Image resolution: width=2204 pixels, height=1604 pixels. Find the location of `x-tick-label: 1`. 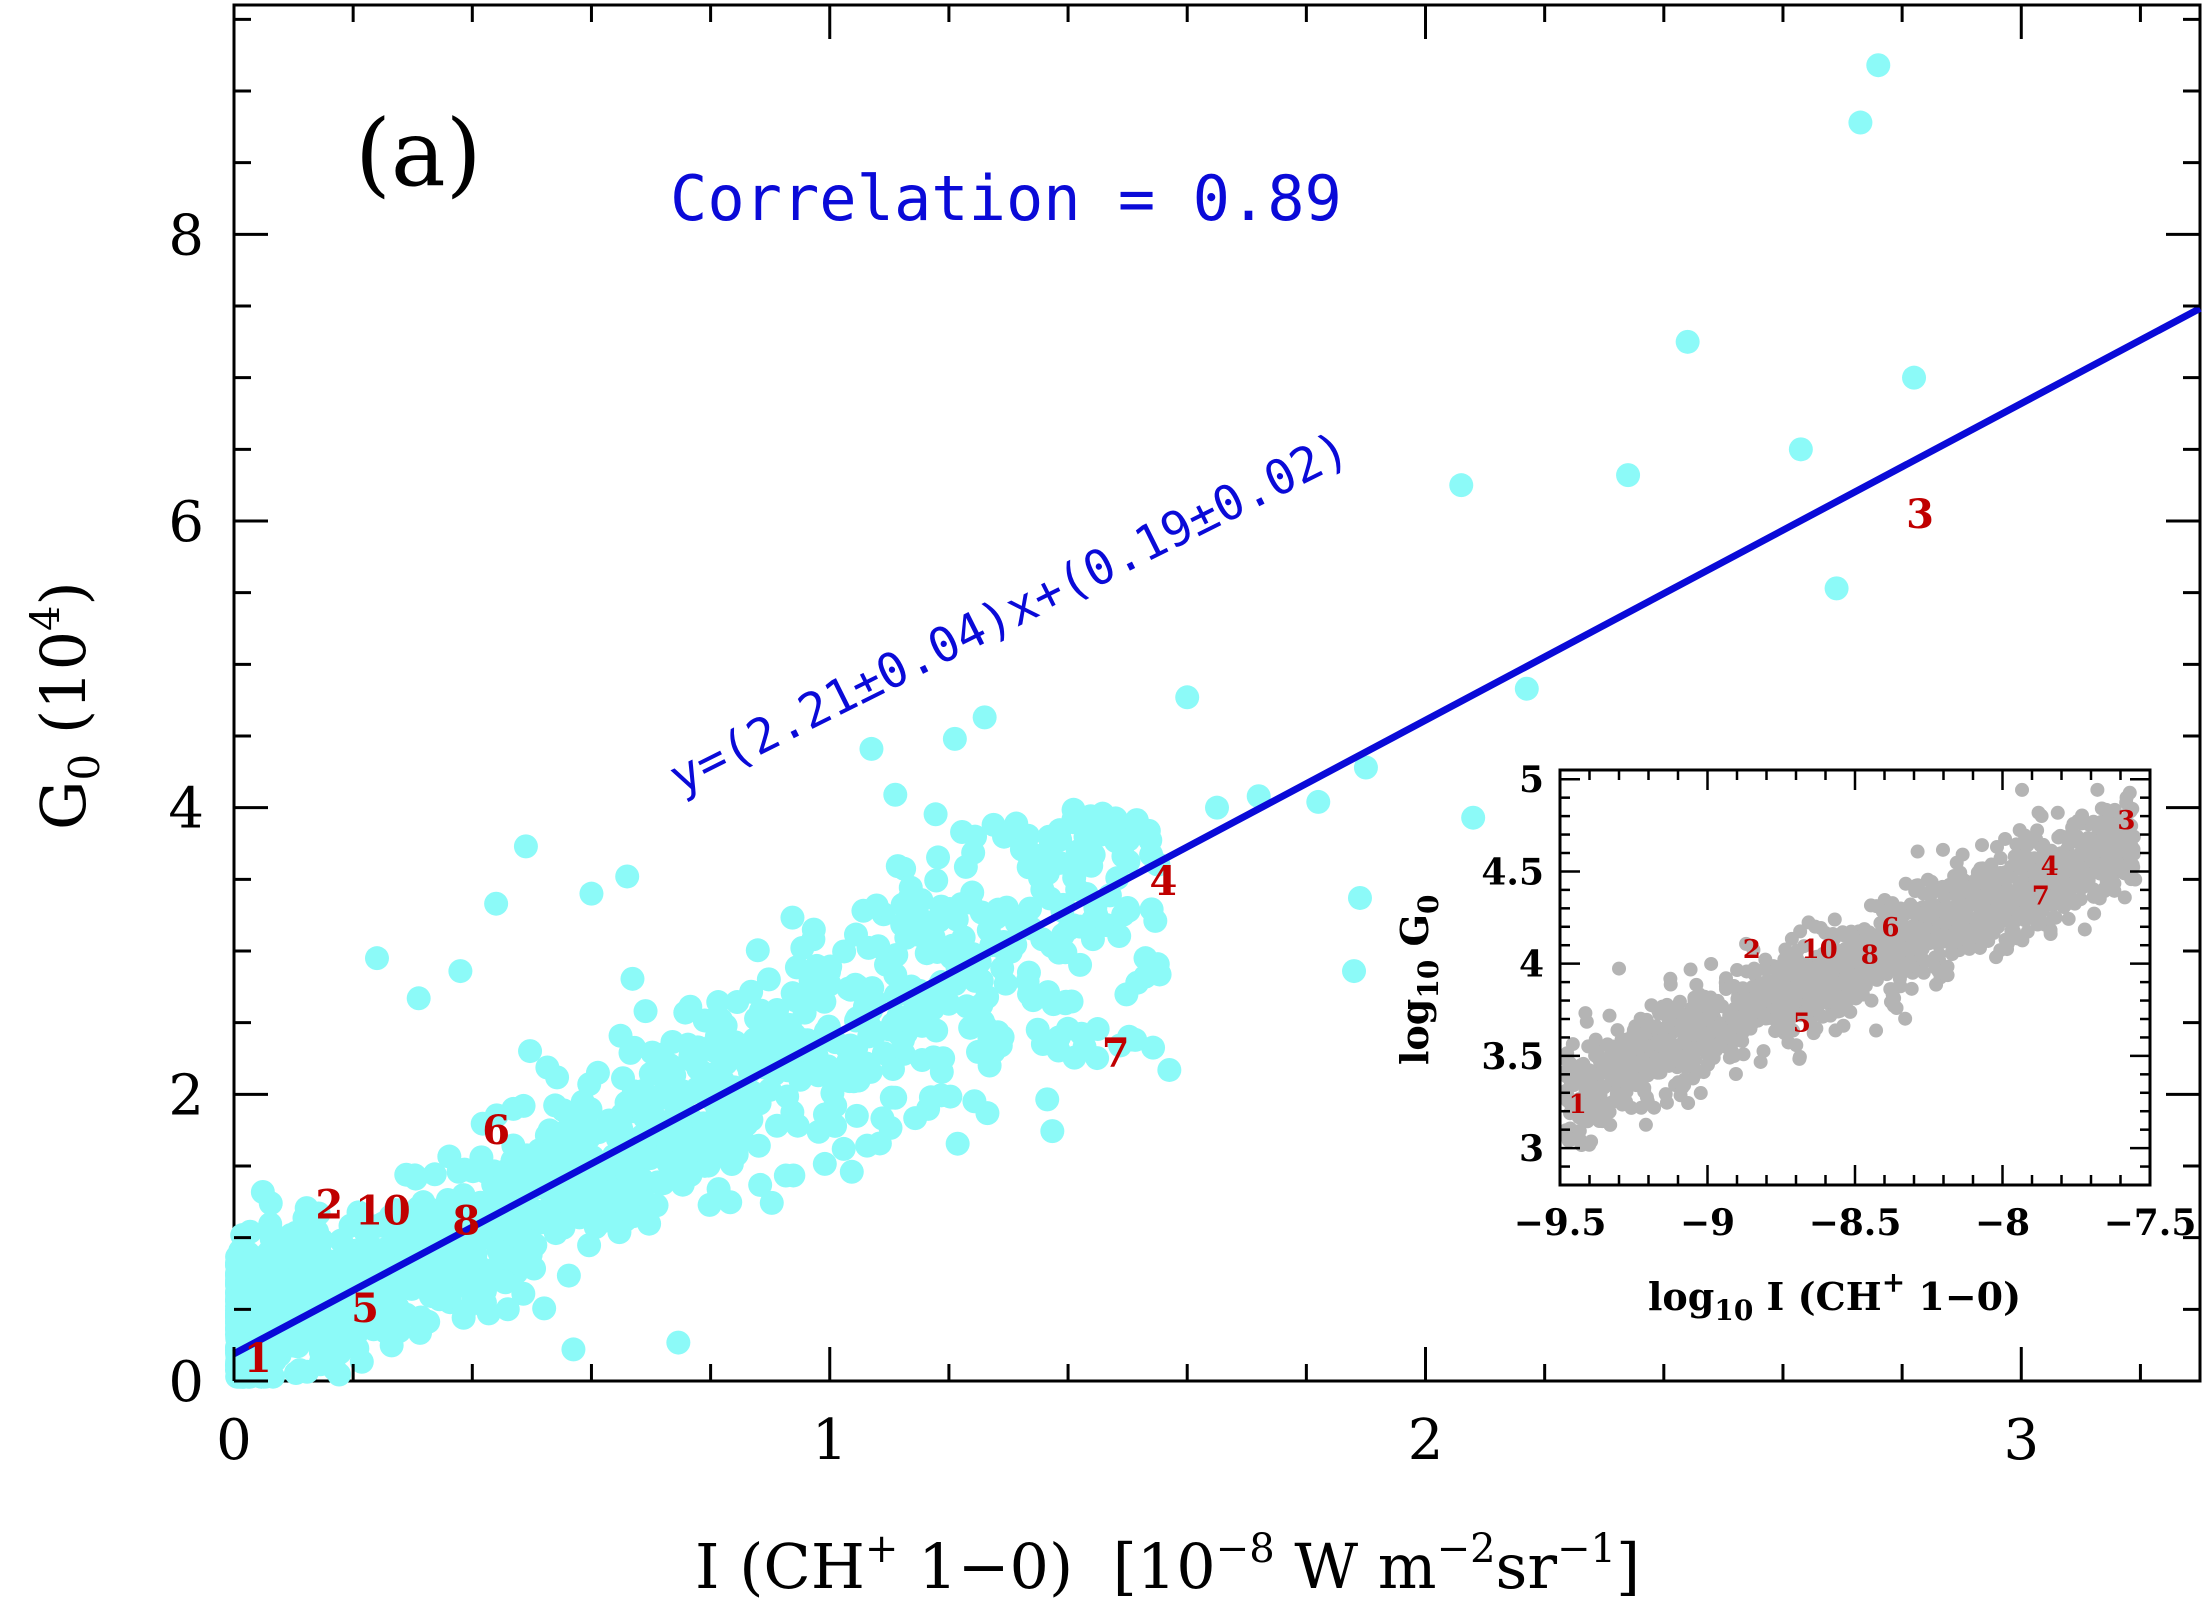

x-tick-label: 1 is located at coordinates (830, 1440).